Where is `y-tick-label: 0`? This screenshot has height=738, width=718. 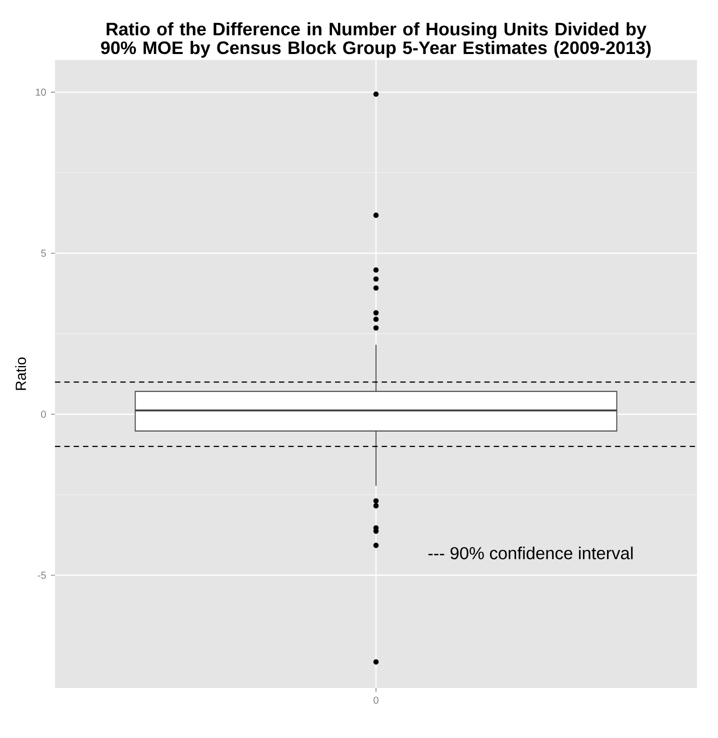 y-tick-label: 0 is located at coordinates (43, 414).